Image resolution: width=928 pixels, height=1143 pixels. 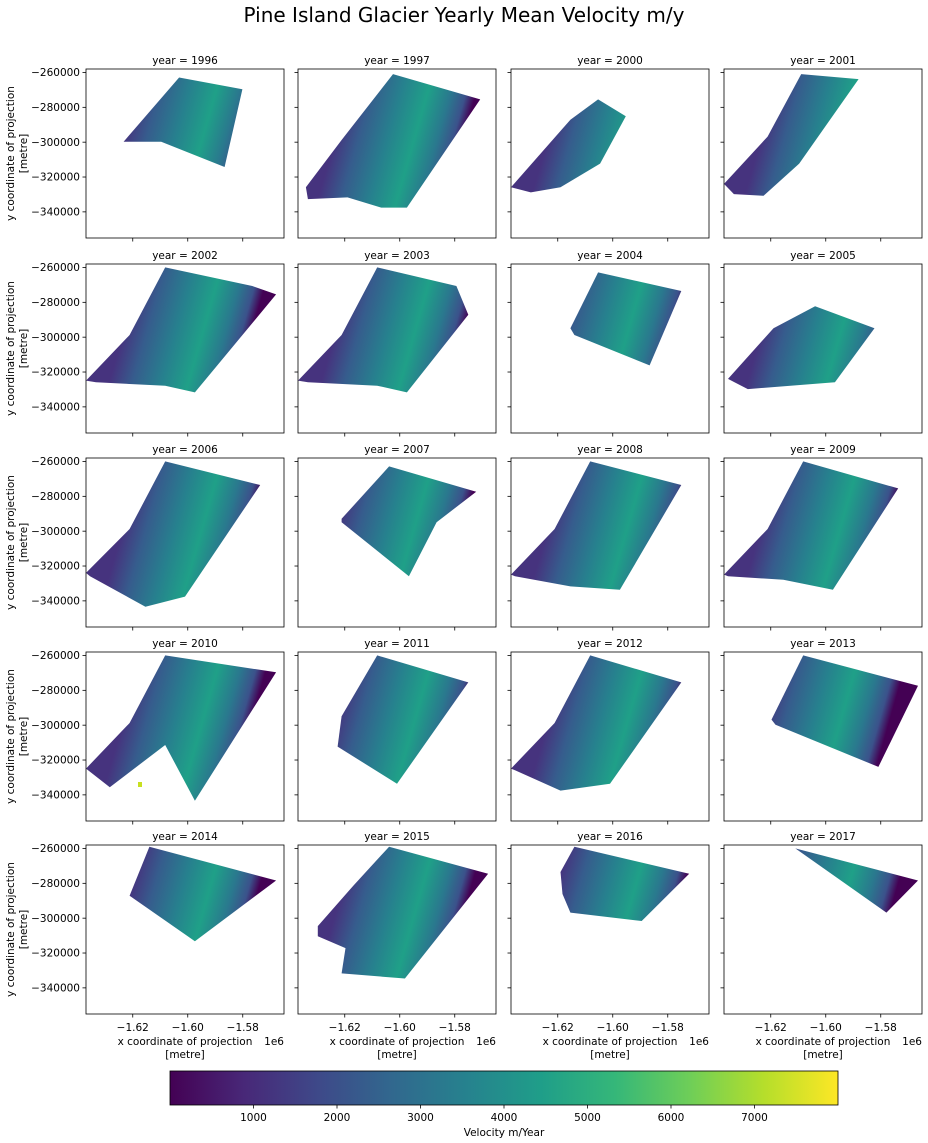 I want to click on facet-title: year = 2012, so click(x=610, y=644).